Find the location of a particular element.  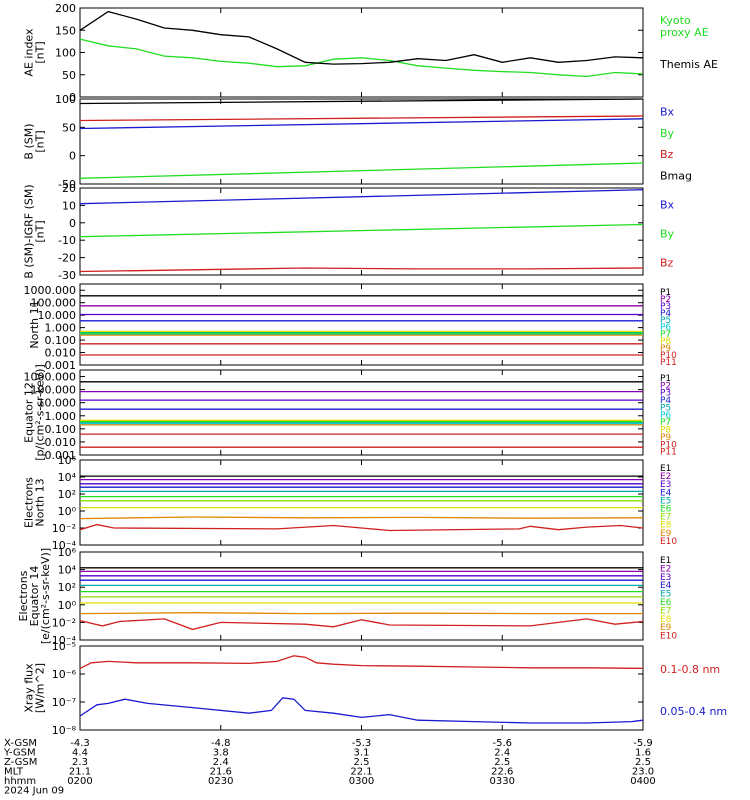

legend-peq-p2: P2 is located at coordinates (665, 386).